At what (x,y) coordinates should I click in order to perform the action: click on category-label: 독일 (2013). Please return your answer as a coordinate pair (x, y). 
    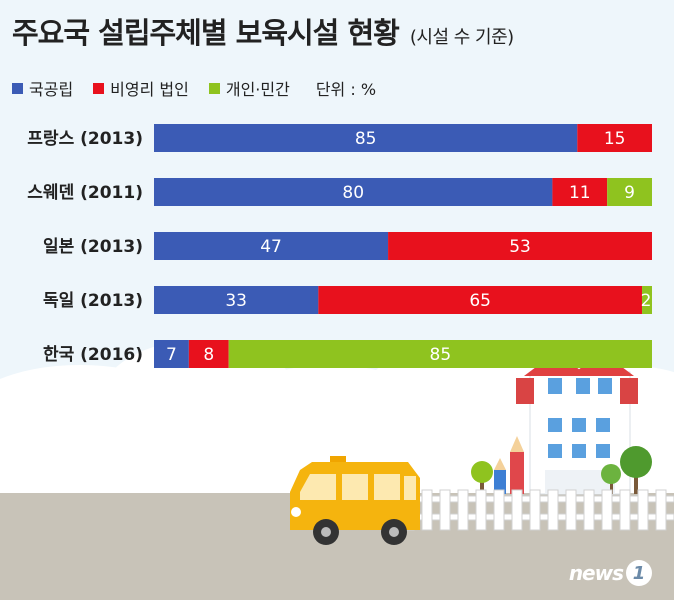
    Looking at the image, I should click on (93, 301).